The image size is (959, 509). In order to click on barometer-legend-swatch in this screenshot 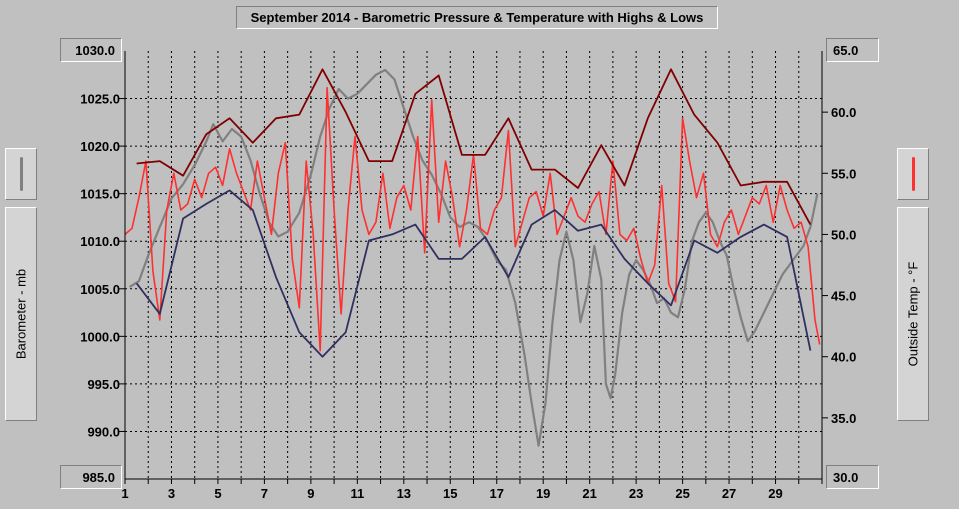, I will do `click(21, 174)`.